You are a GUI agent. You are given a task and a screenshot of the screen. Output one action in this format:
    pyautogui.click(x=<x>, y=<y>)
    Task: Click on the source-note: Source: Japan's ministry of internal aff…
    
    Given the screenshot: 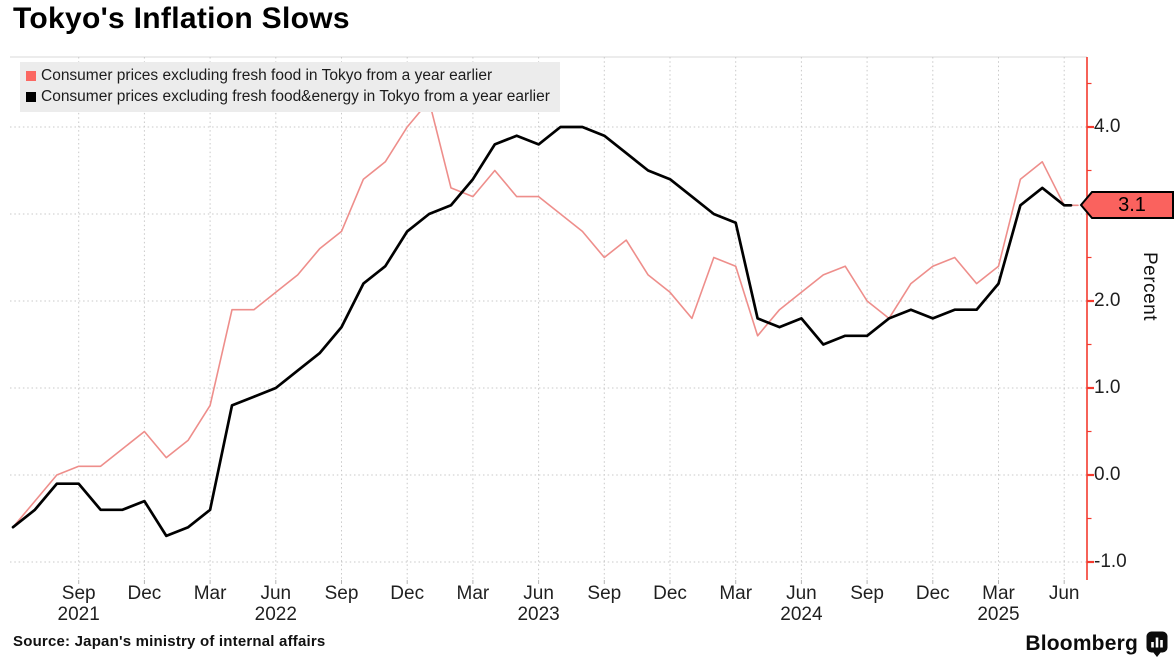 What is the action you would take?
    pyautogui.click(x=169, y=641)
    